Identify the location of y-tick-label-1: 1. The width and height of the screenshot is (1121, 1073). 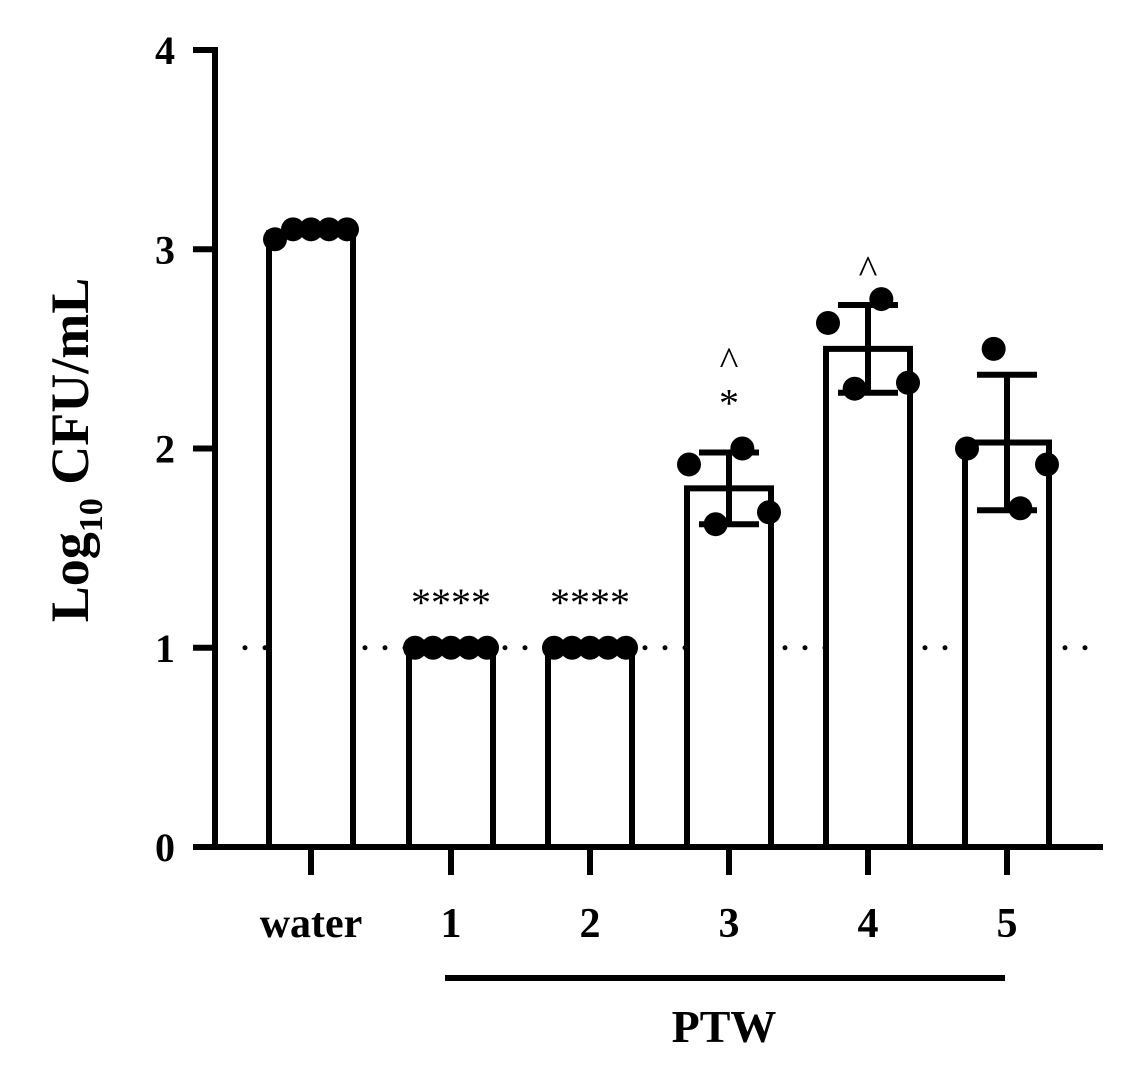
(165, 648).